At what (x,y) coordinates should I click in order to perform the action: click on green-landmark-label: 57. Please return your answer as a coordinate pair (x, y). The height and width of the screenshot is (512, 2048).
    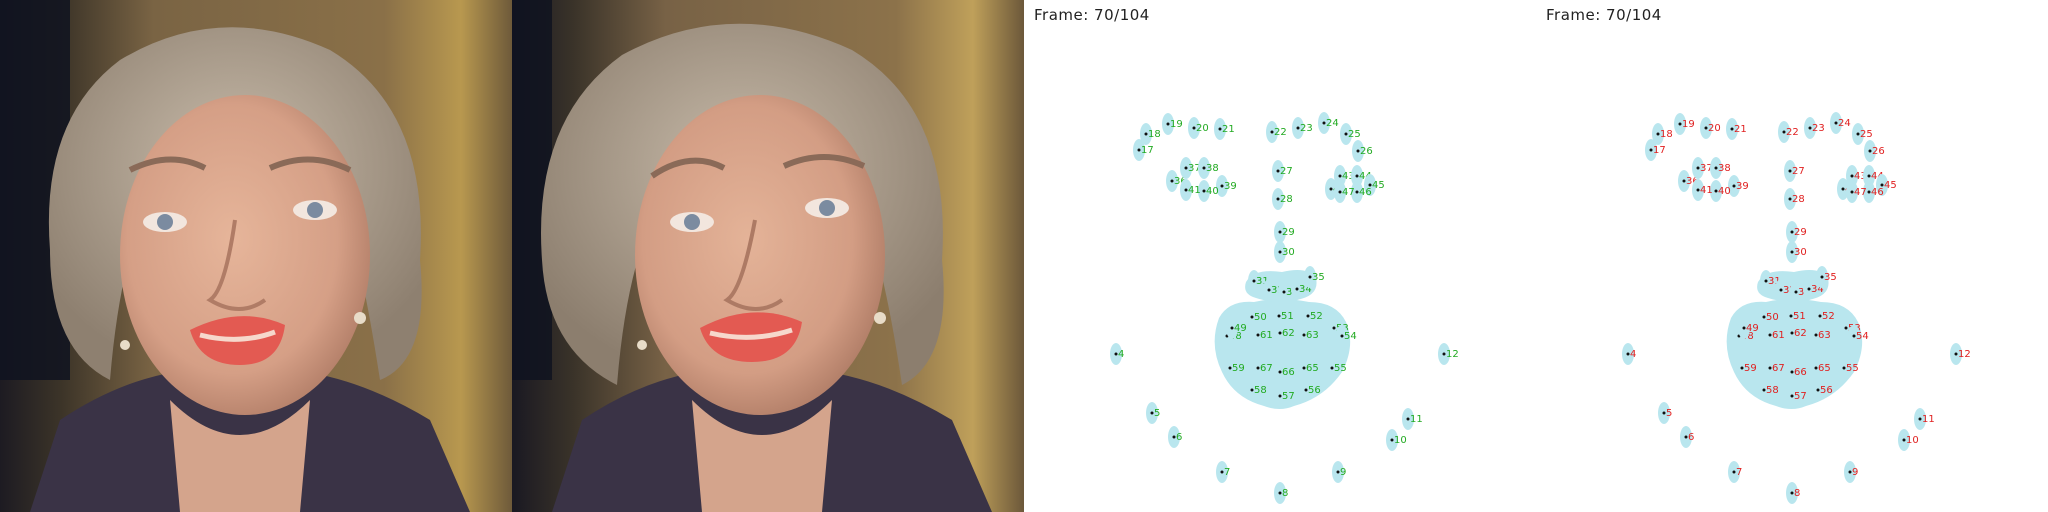
    Looking at the image, I should click on (1288, 396).